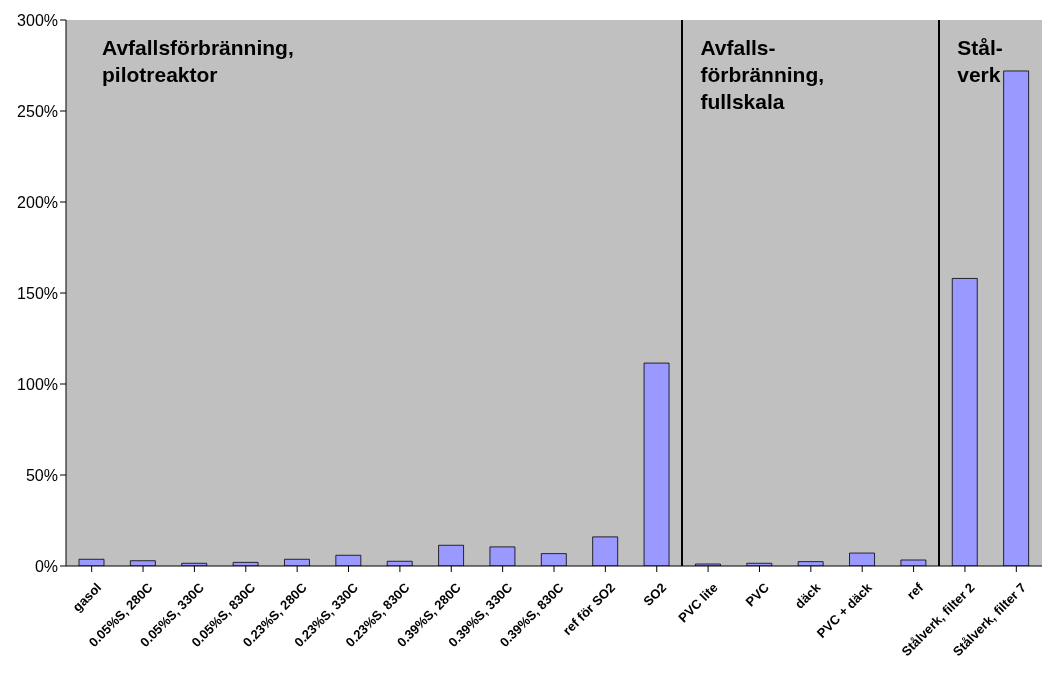 This screenshot has height=684, width=1049. I want to click on y-tick-label: 50%, so click(41, 475).